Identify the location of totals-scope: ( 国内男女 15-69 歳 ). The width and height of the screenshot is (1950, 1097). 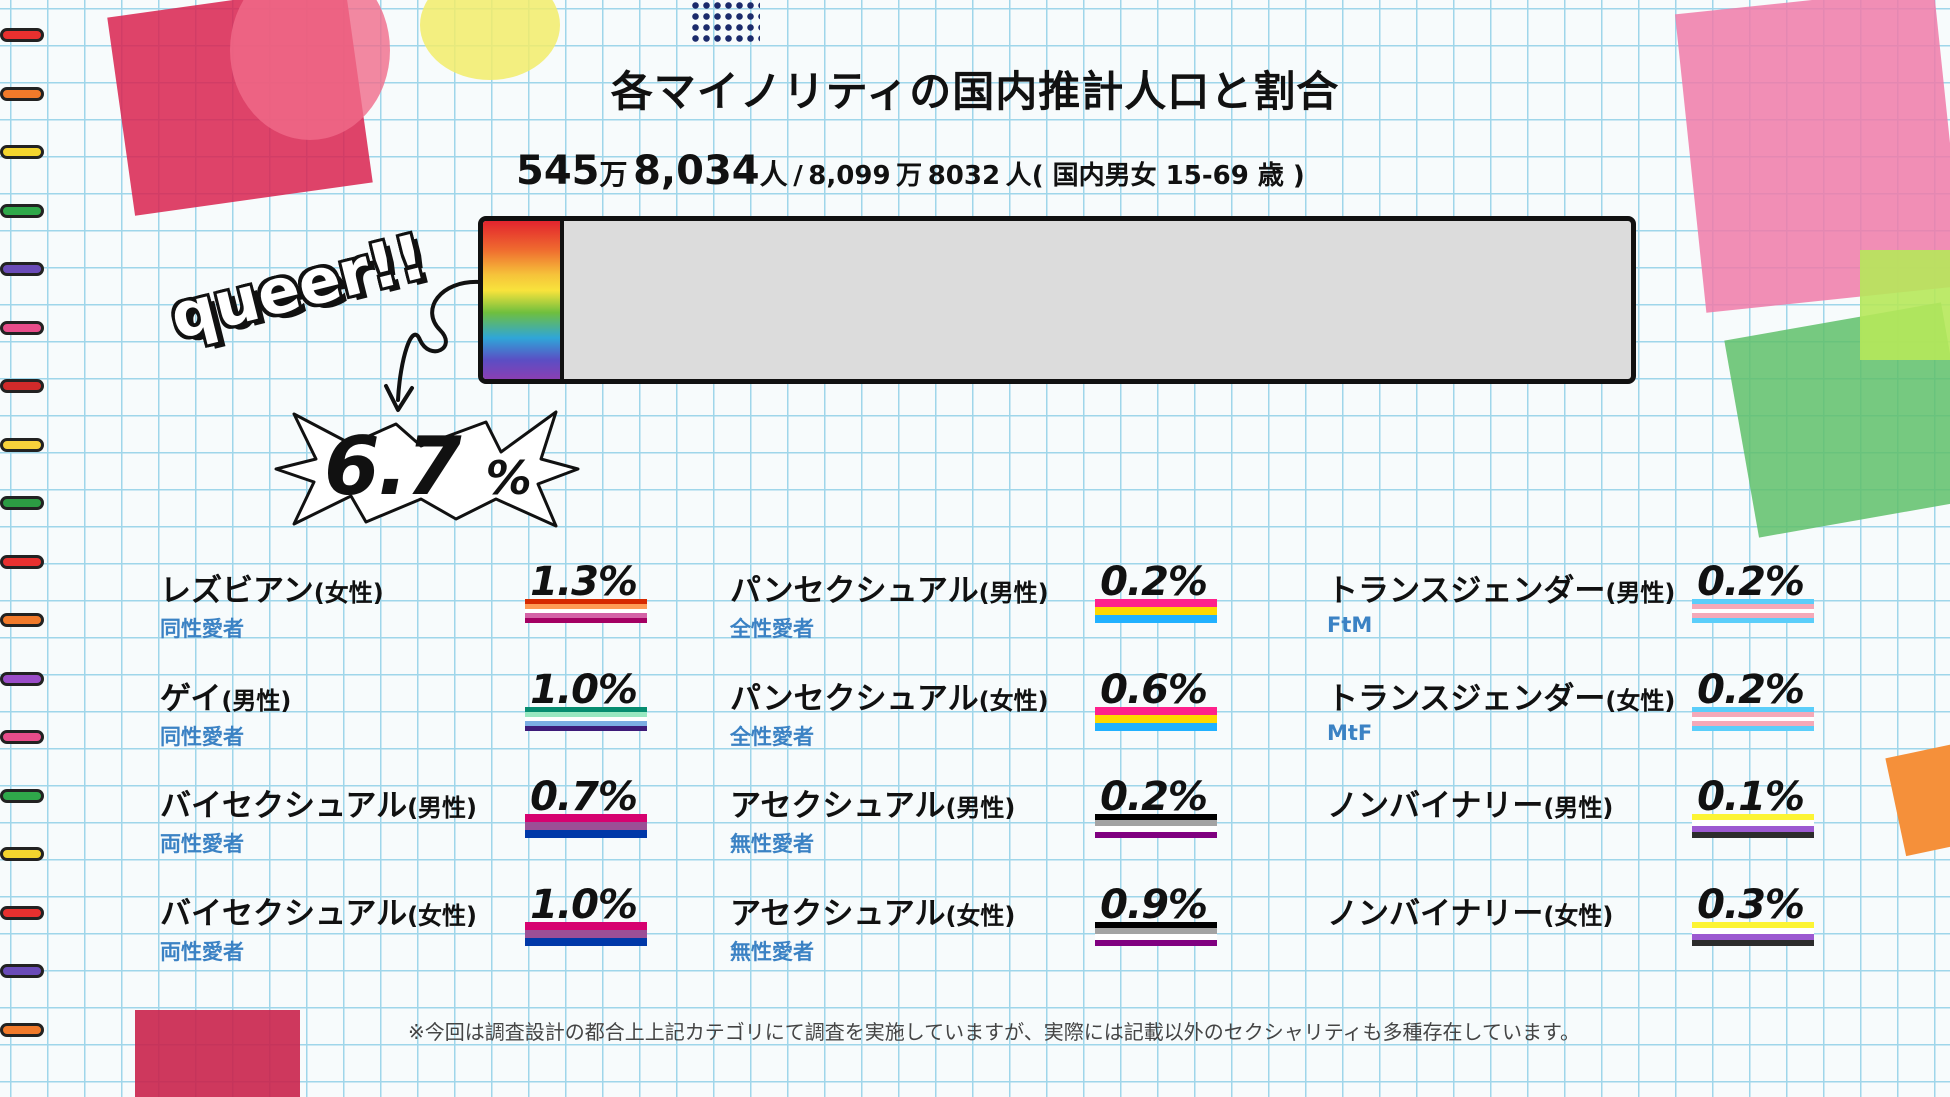
(1168, 176).